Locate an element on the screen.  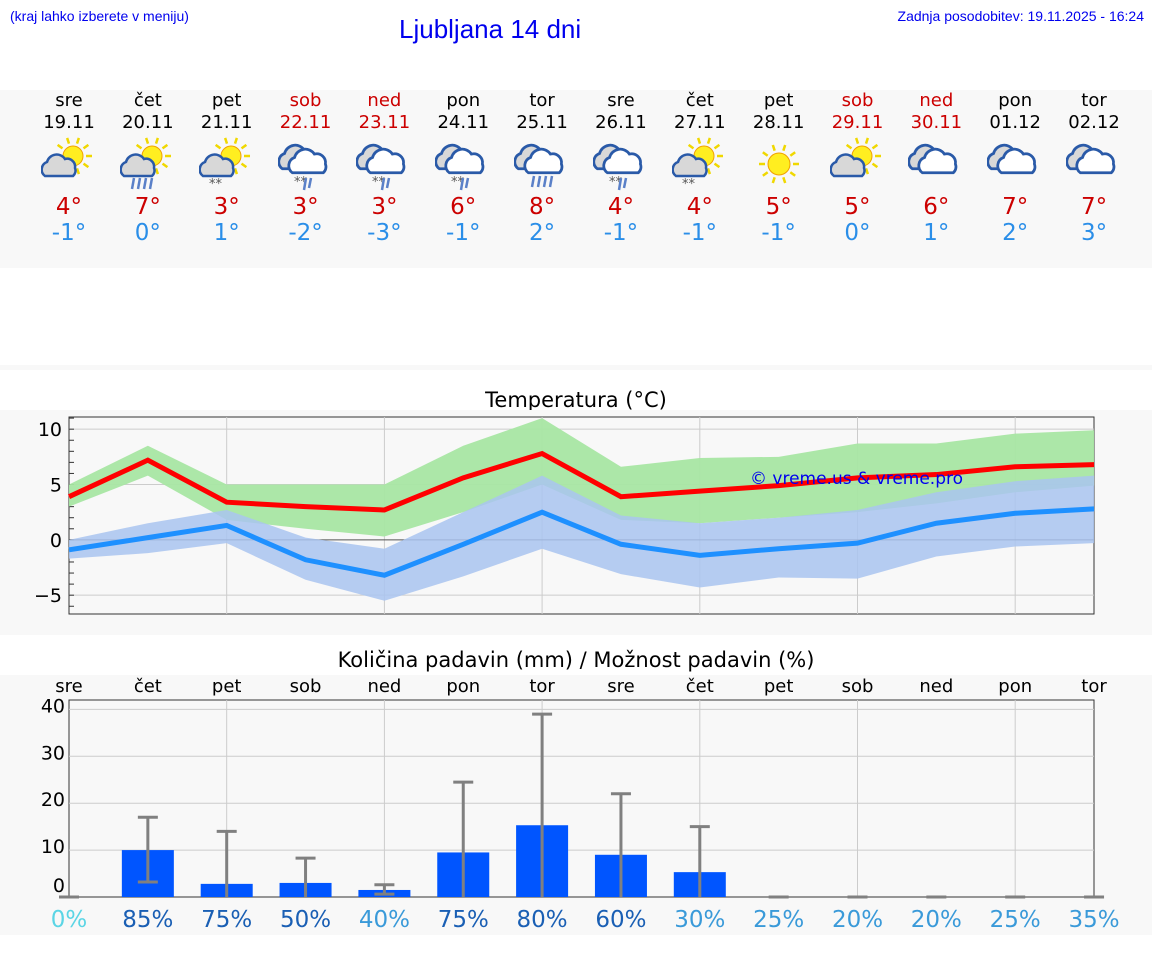
day-date: 19.11 is located at coordinates (69, 122).